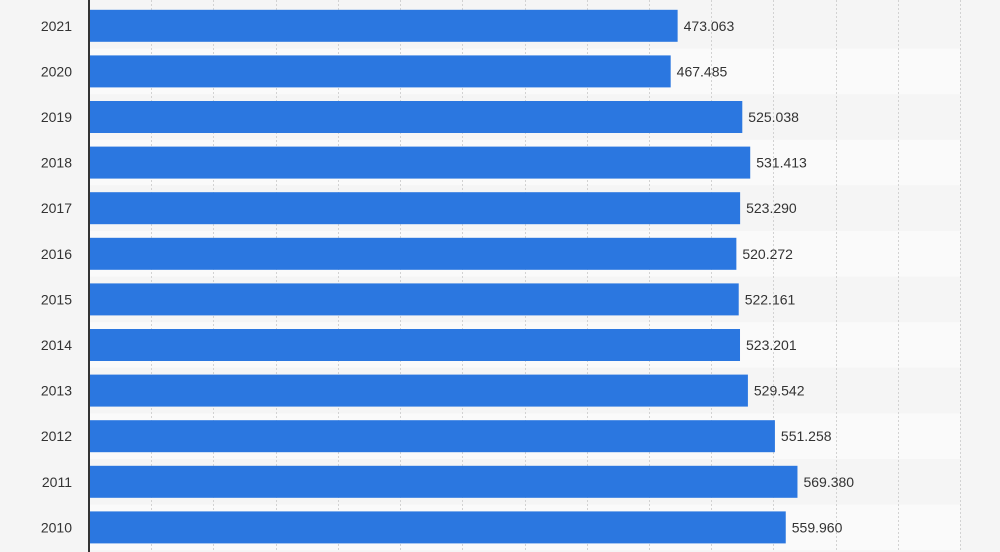  What do you see at coordinates (56, 391) in the screenshot?
I see `category-label-2013: 2013` at bounding box center [56, 391].